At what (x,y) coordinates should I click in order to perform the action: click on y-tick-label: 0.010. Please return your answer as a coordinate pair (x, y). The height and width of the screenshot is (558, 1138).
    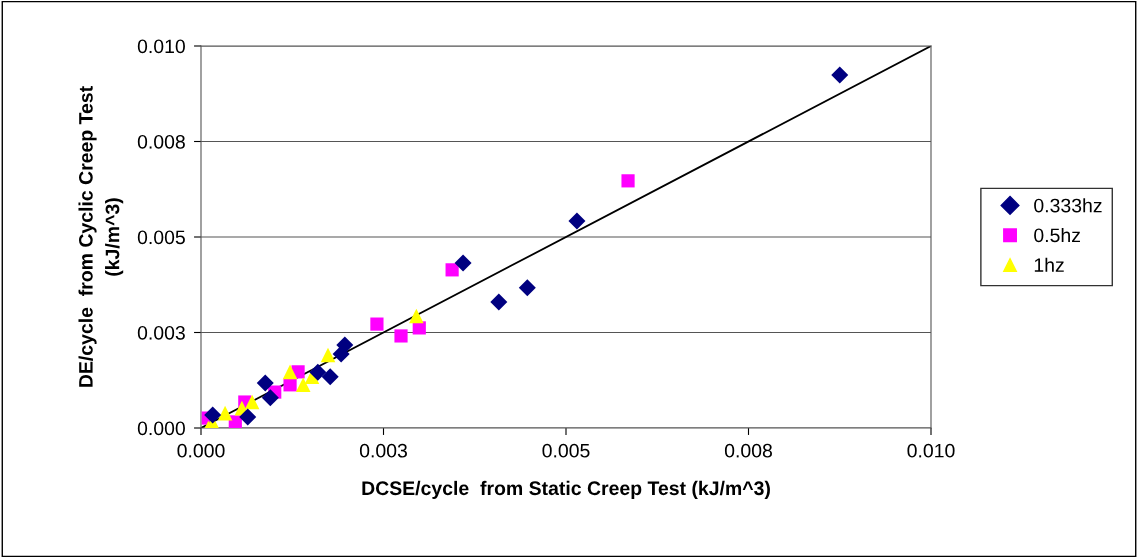
    Looking at the image, I should click on (161, 46).